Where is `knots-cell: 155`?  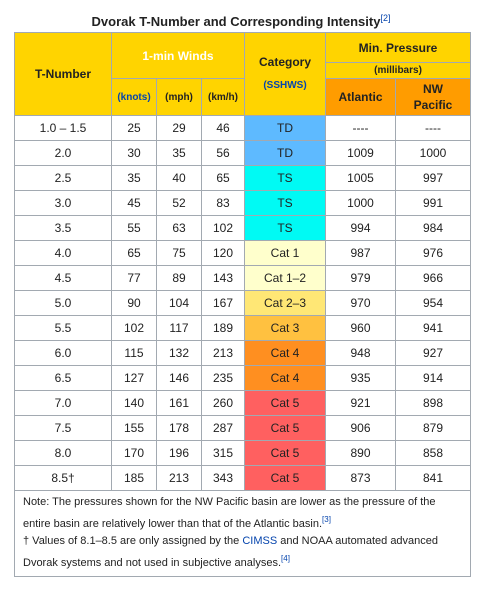 knots-cell: 155 is located at coordinates (134, 428).